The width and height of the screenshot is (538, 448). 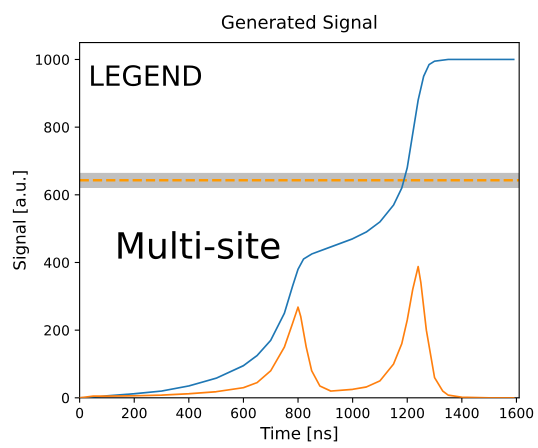 What do you see at coordinates (407, 413) in the screenshot?
I see `x-tick-label: 1200` at bounding box center [407, 413].